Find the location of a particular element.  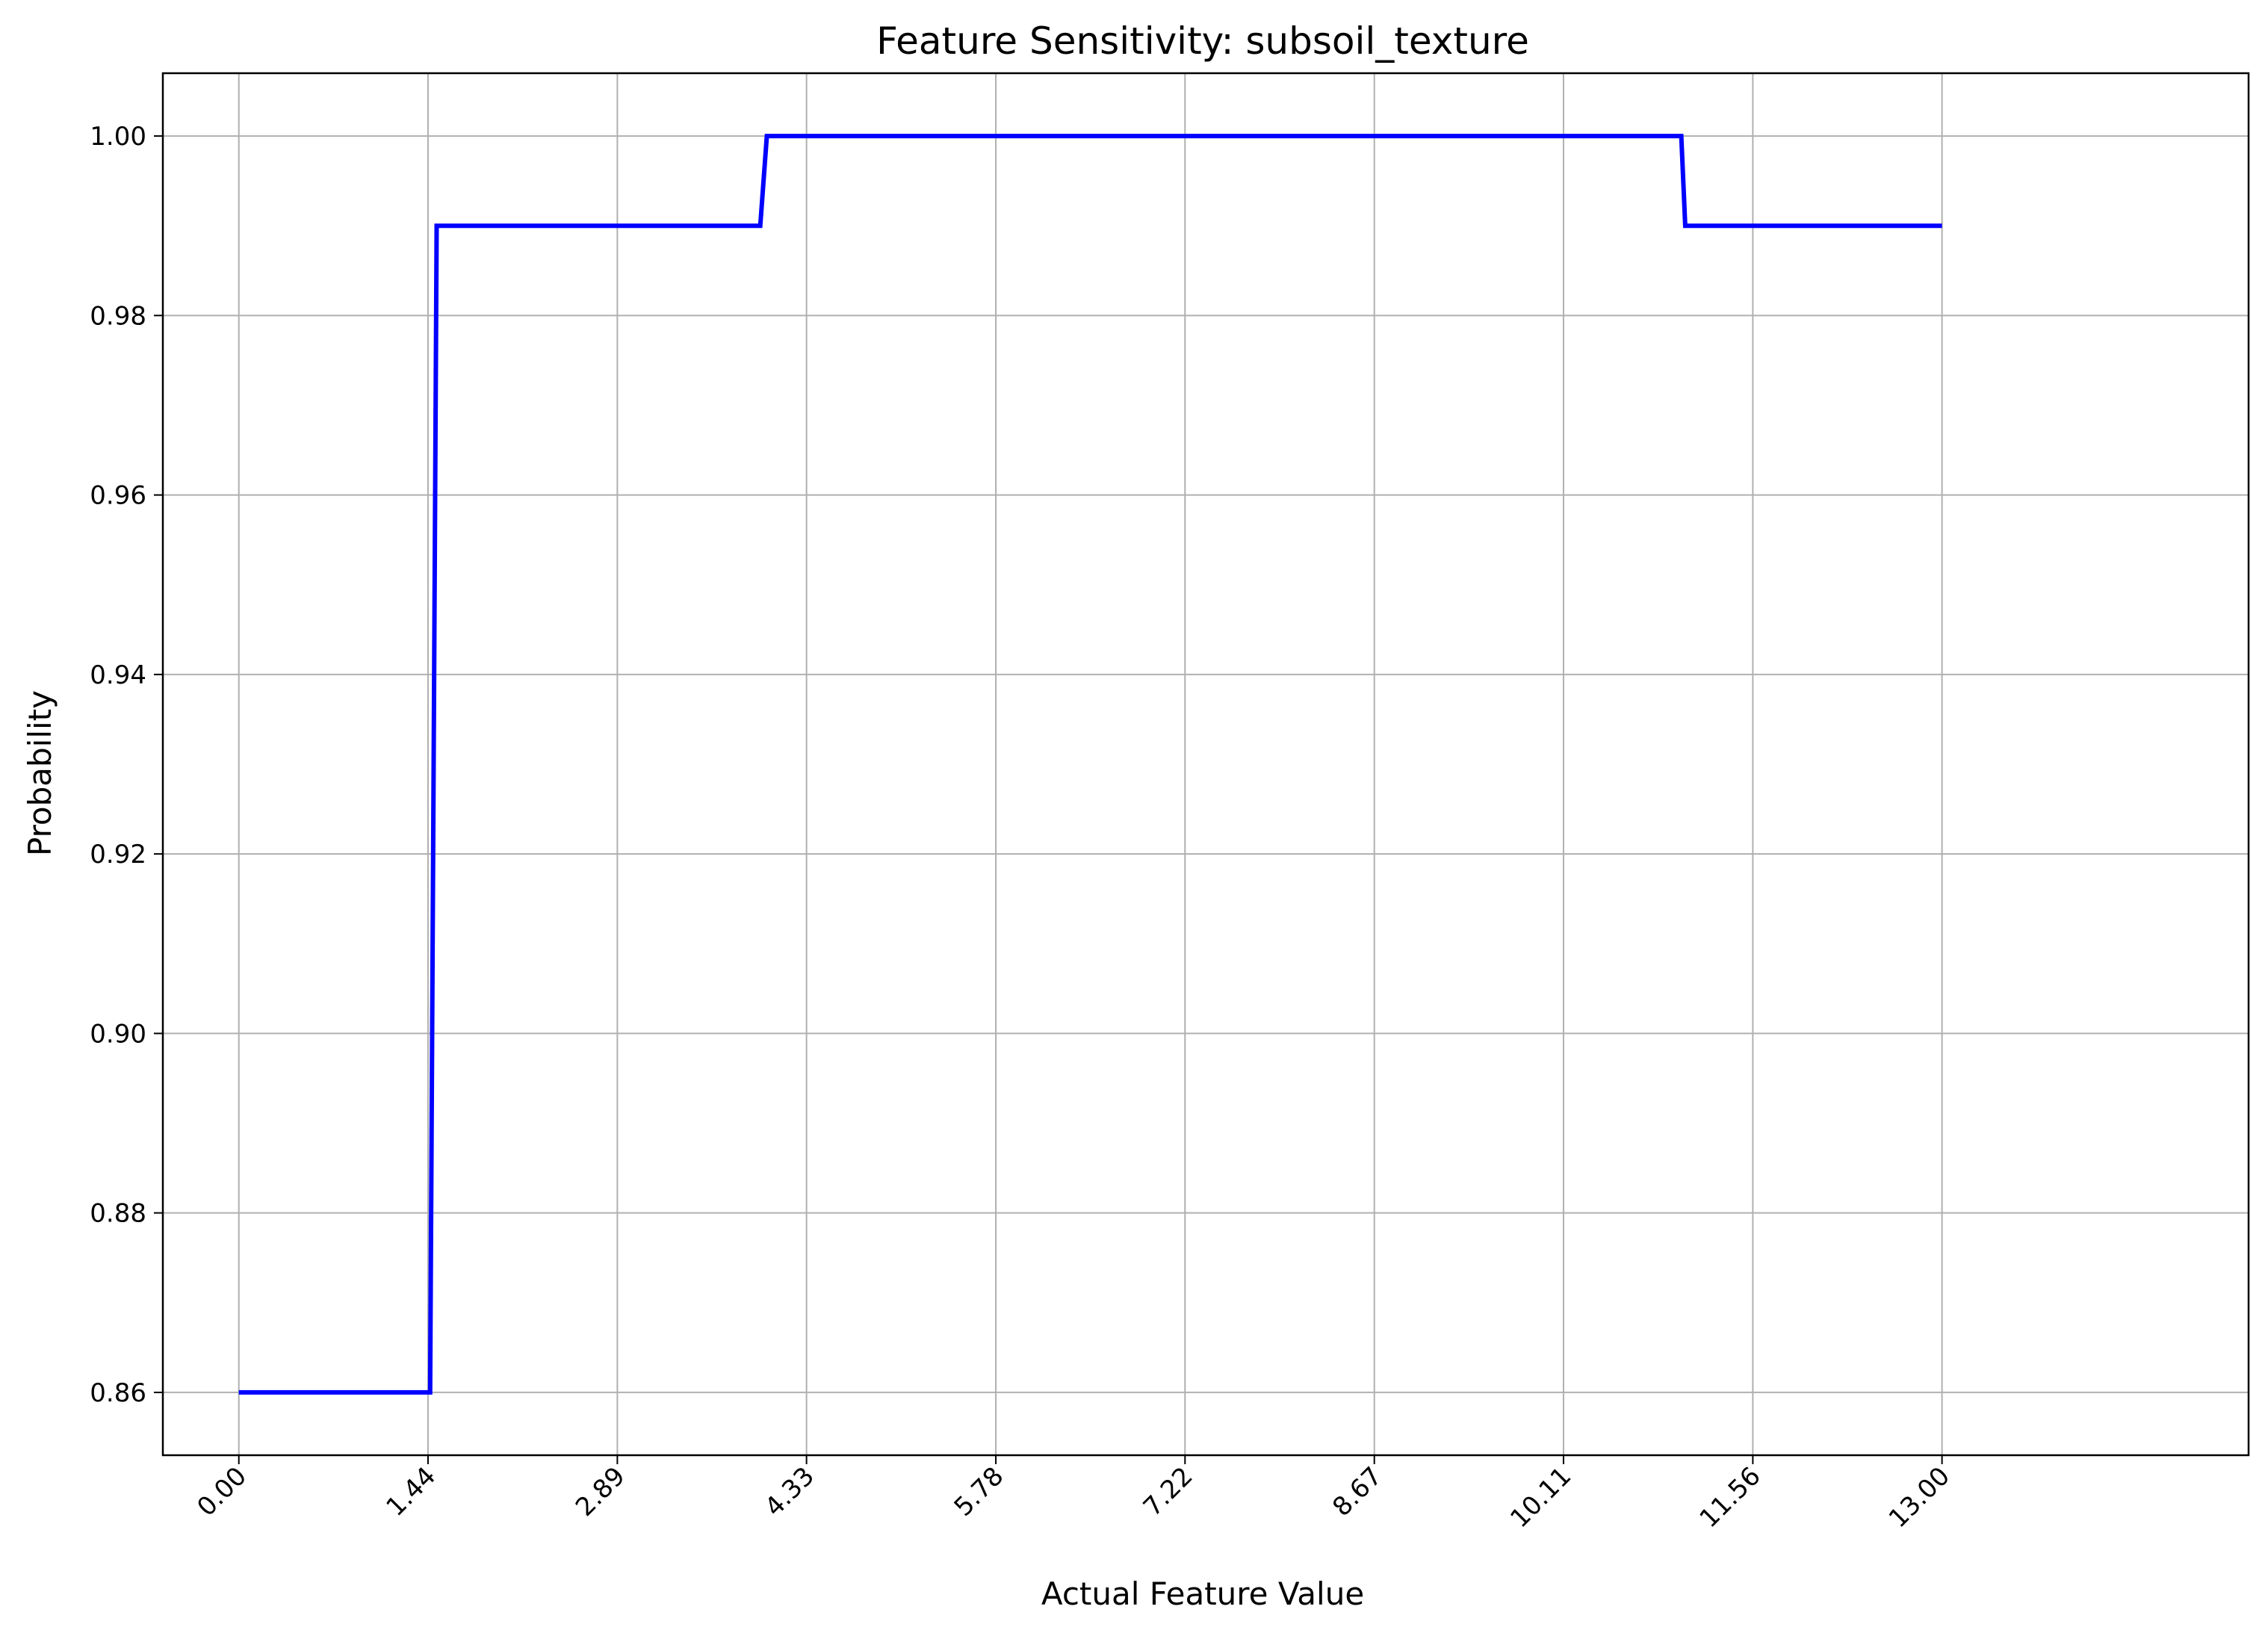

y-tick-label: 0.90 is located at coordinates (118, 1034).